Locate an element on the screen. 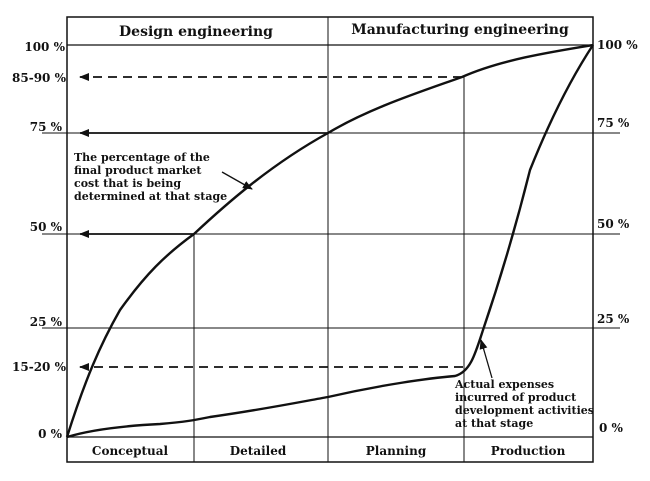 The width and height of the screenshot is (650, 481). y-left-label-50: 50 % is located at coordinates (46, 227).